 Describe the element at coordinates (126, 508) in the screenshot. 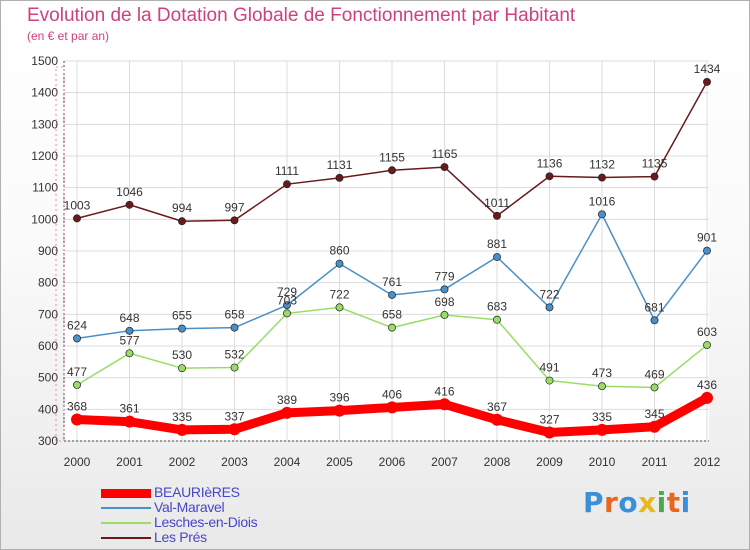

I see `legend-swatch` at that location.